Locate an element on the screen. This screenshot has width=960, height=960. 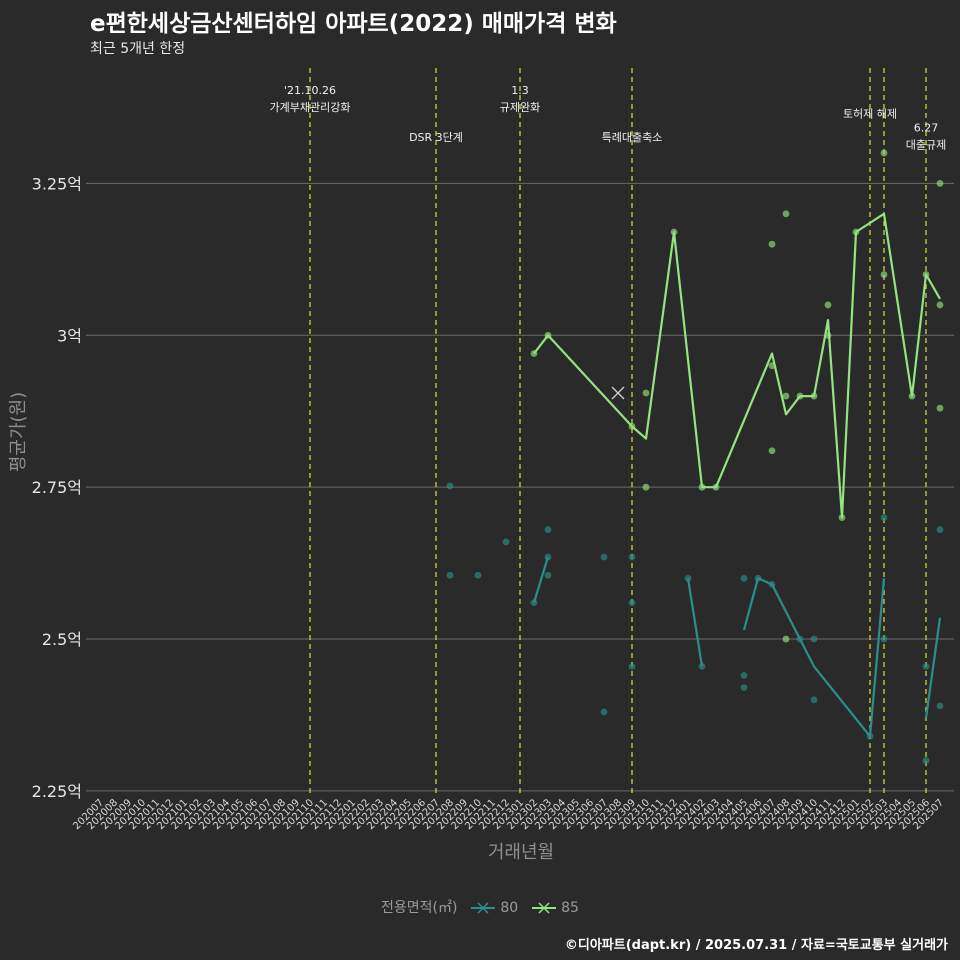
x-axis-label: 거래년월 is located at coordinates (521, 852).